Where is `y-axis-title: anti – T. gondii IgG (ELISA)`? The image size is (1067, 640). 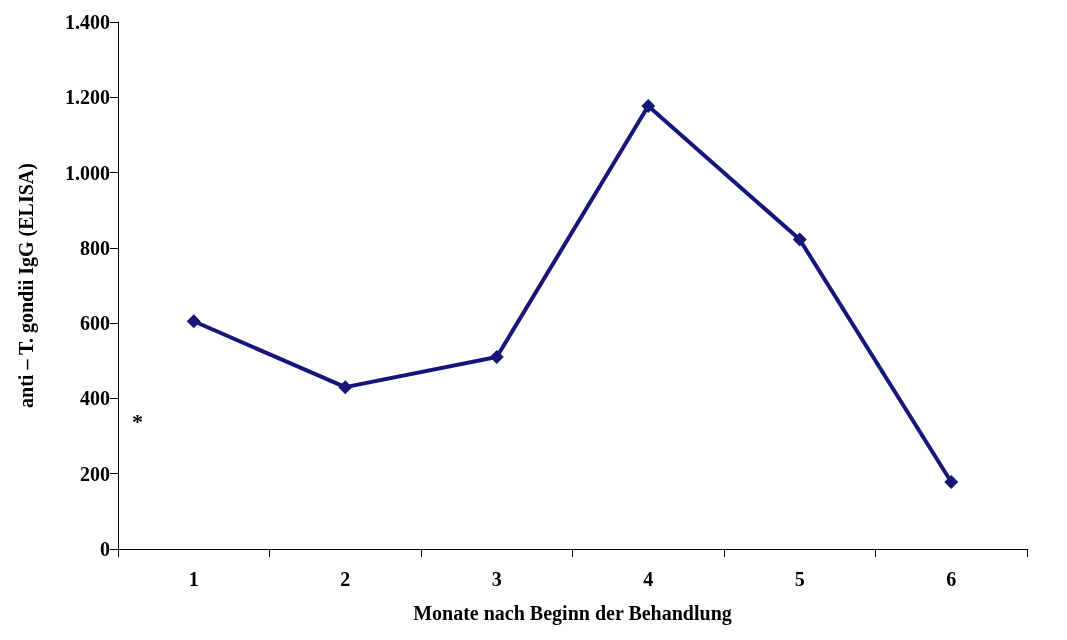 y-axis-title: anti – T. gondii IgG (ELISA) is located at coordinates (26, 285).